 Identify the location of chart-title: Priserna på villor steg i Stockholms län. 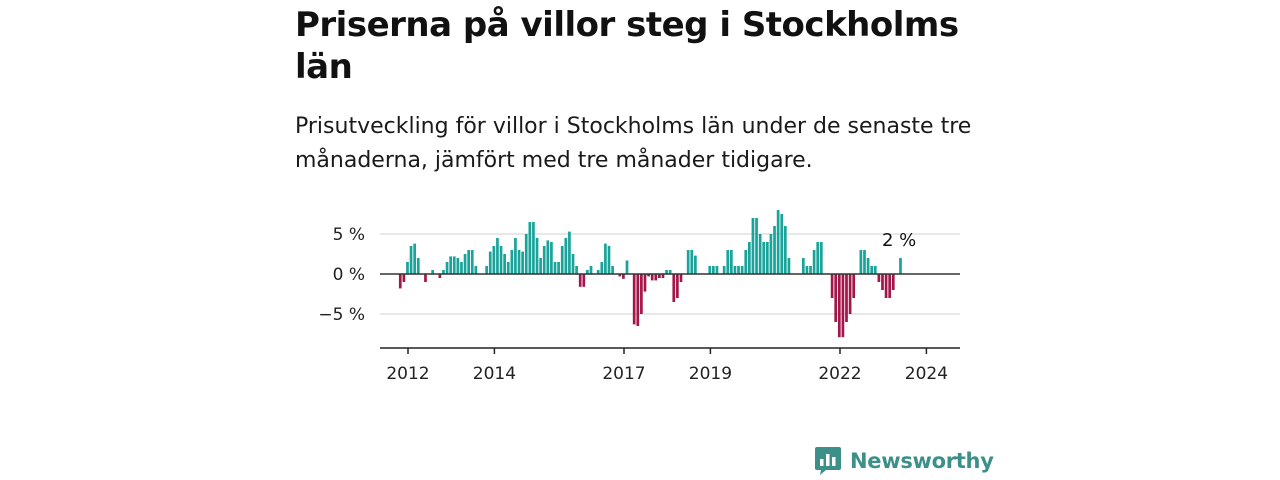
(627, 46).